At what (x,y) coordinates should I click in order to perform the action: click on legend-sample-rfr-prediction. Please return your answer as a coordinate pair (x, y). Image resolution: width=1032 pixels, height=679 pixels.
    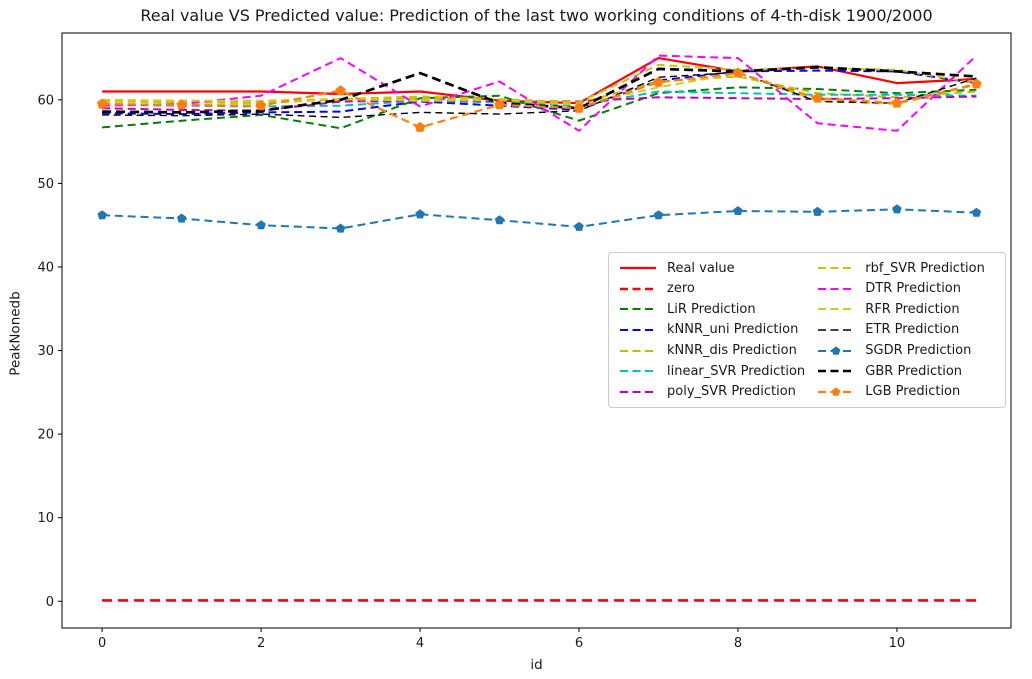
    Looking at the image, I should click on (836, 309).